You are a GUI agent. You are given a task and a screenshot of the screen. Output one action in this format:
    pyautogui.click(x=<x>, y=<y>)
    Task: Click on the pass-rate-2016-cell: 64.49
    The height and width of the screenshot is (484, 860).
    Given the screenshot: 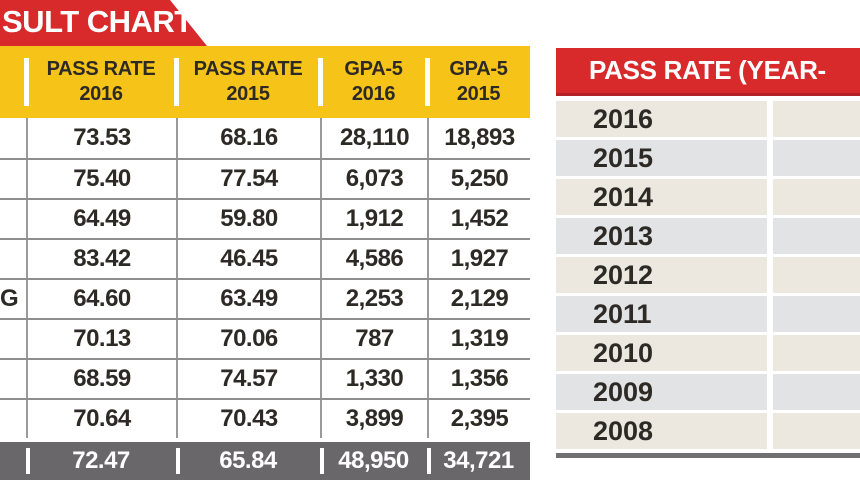 What is the action you would take?
    pyautogui.click(x=101, y=219)
    